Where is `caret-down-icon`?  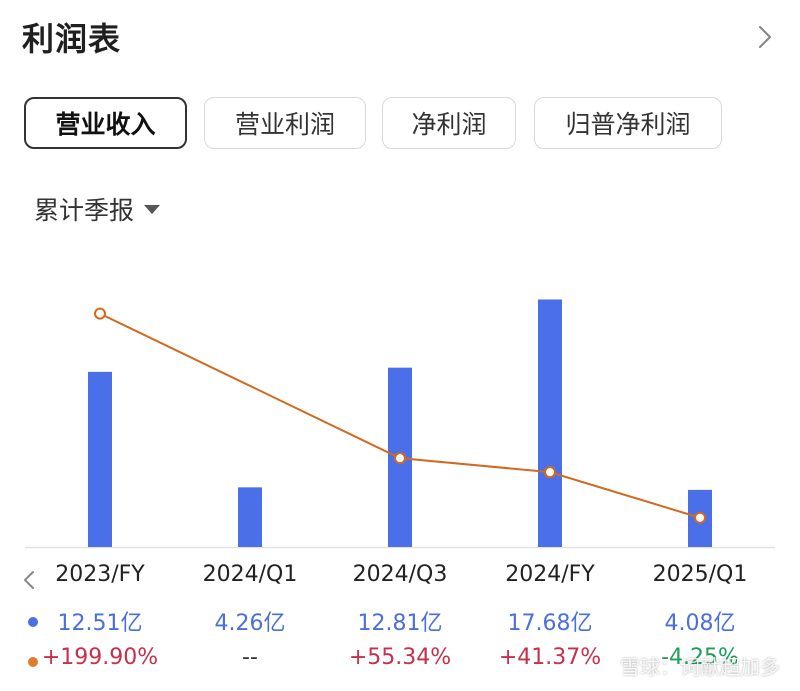 caret-down-icon is located at coordinates (152, 209).